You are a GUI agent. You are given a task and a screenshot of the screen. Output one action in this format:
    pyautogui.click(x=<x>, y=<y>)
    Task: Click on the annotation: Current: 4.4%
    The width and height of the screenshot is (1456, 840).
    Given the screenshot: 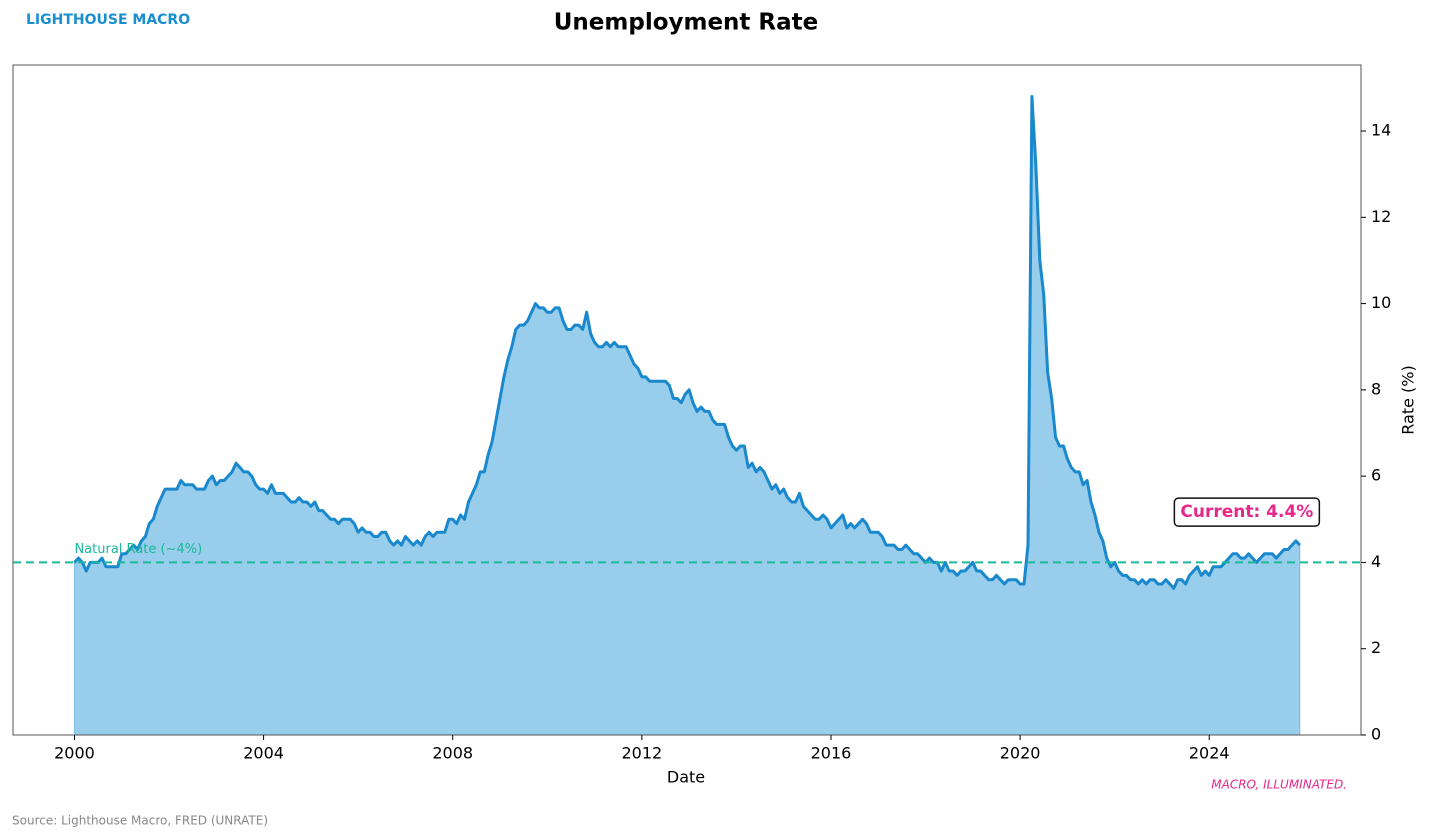 What is the action you would take?
    pyautogui.click(x=1247, y=512)
    